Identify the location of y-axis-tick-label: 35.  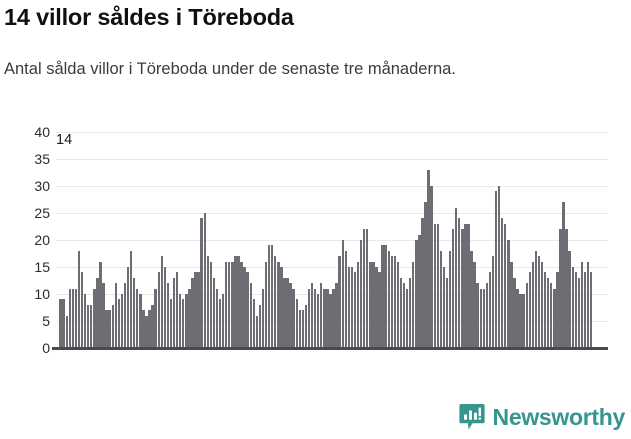
(42, 159).